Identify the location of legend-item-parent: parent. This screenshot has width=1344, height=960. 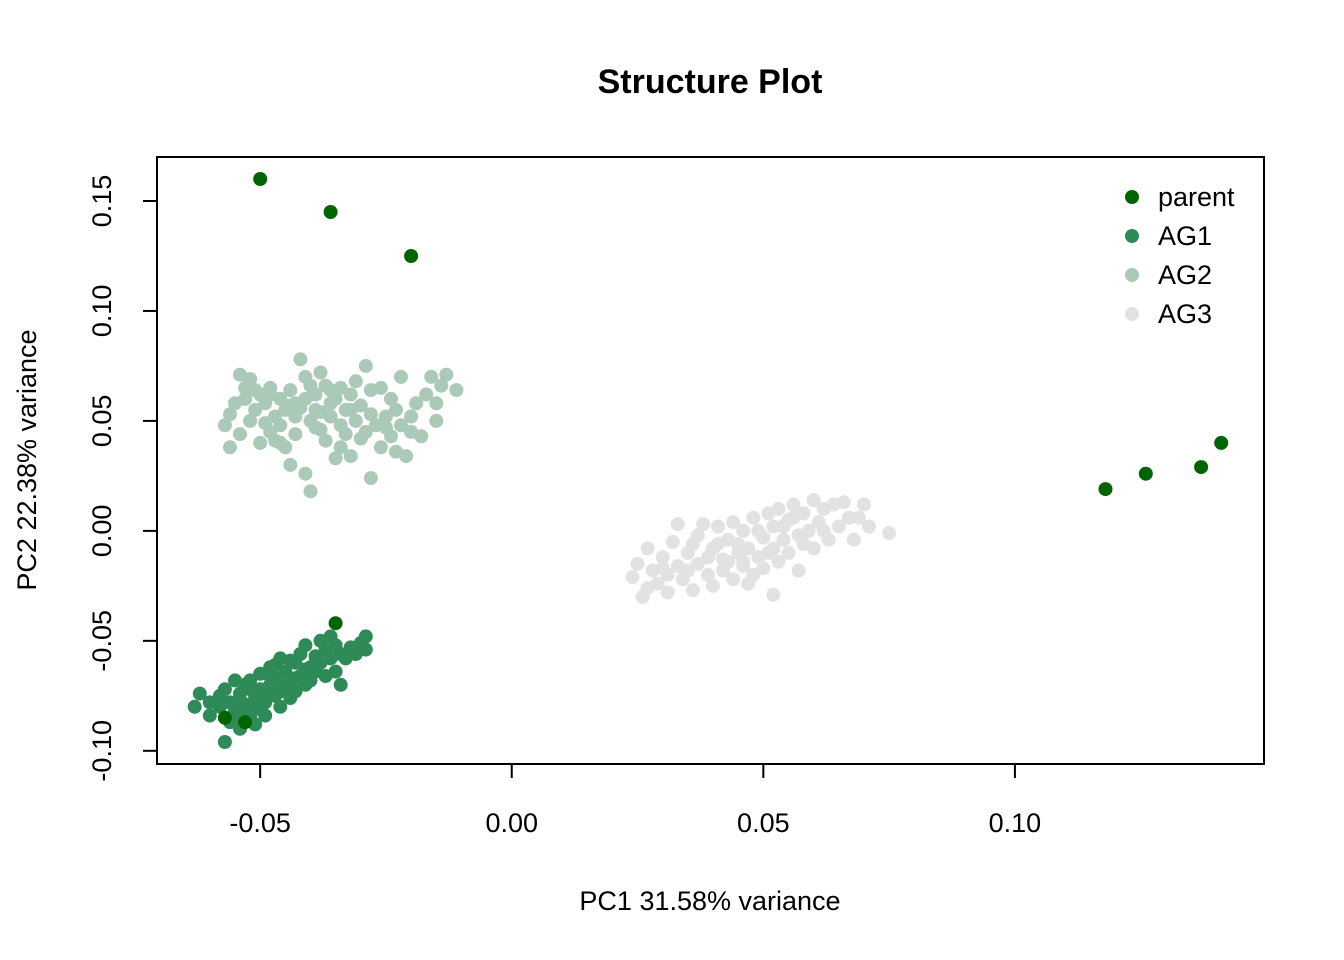
(1180, 197).